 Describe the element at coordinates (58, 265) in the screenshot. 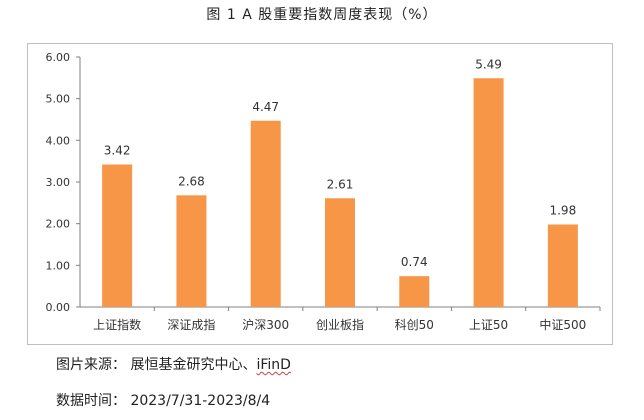

I see `y-tick-label: 1.00` at that location.